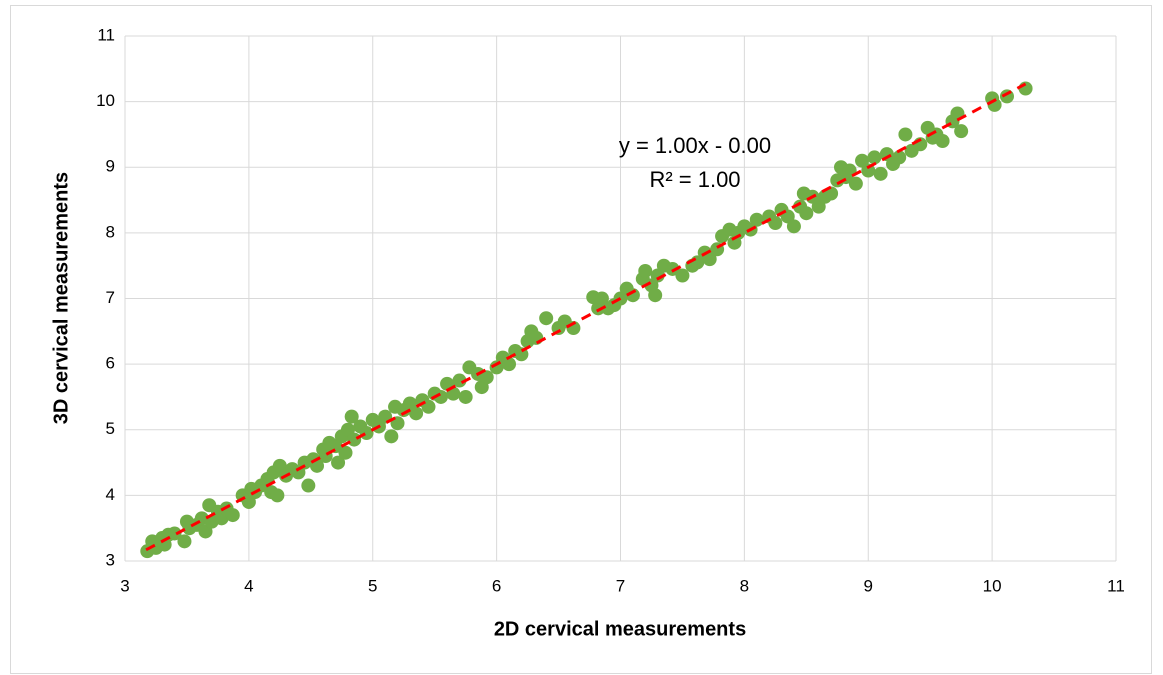  I want to click on y-tick-label: 8, so click(110, 231).